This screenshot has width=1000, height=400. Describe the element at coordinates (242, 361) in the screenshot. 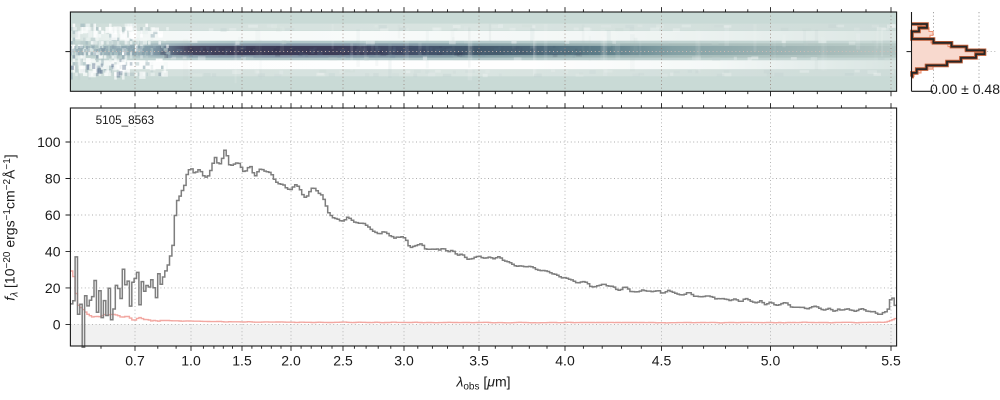

I see `svg-text: 1.5` at that location.